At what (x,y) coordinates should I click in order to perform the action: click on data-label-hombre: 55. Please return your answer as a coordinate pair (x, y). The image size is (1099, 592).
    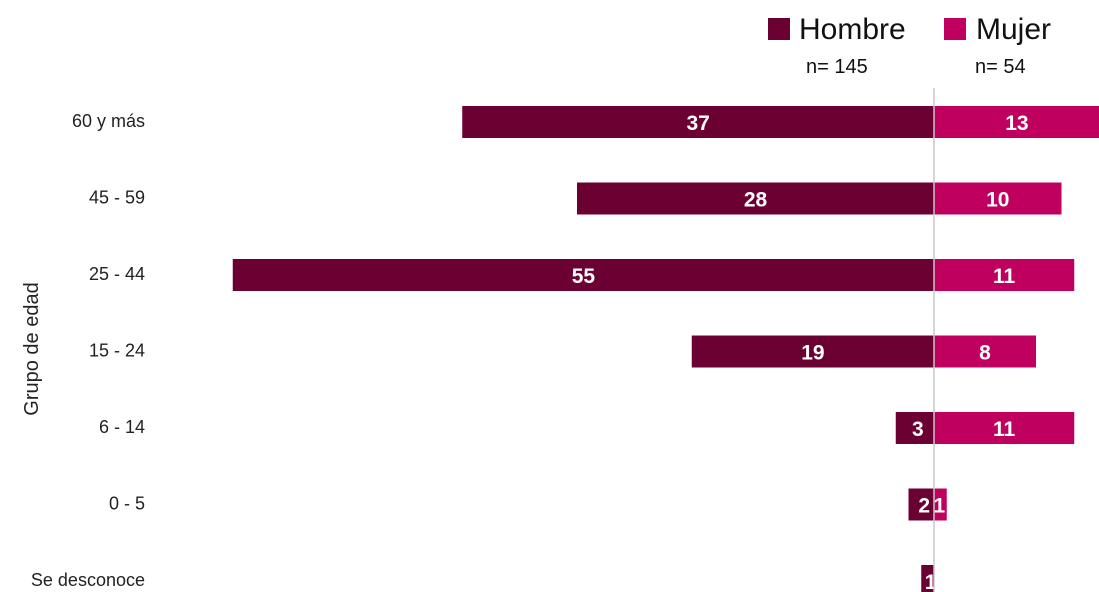
    Looking at the image, I should click on (584, 276).